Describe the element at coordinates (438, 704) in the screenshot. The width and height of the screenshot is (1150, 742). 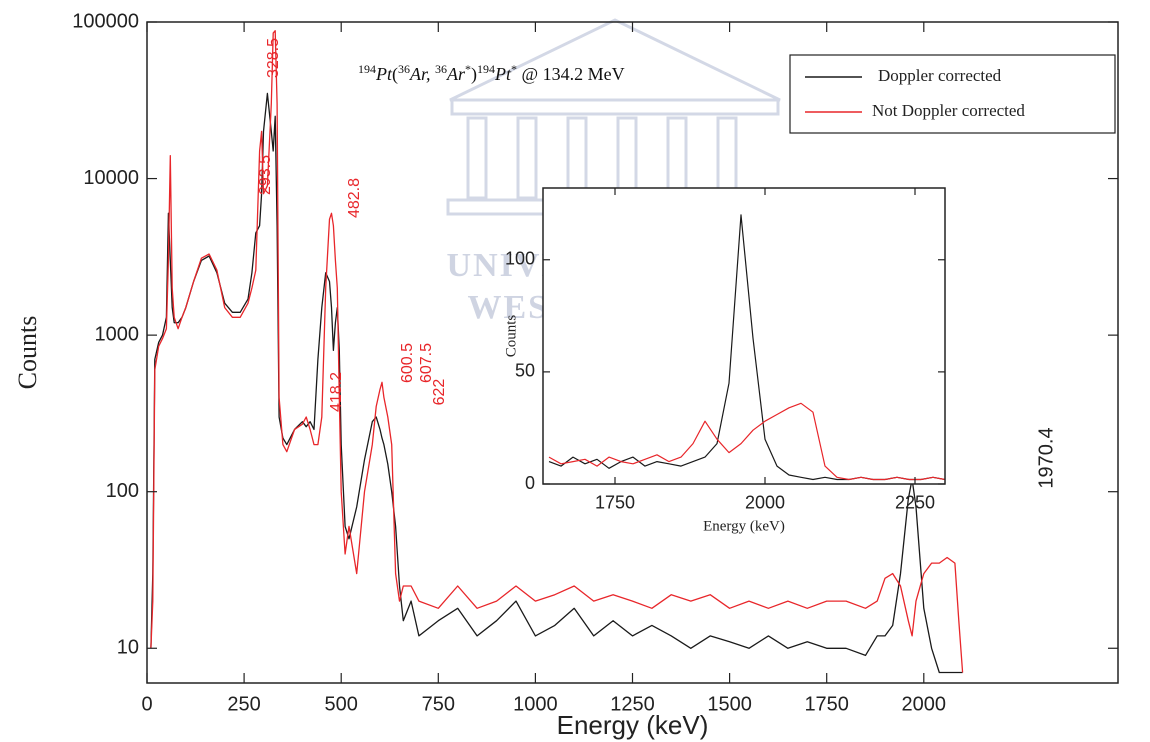
I see `x-tick-label: 750` at that location.